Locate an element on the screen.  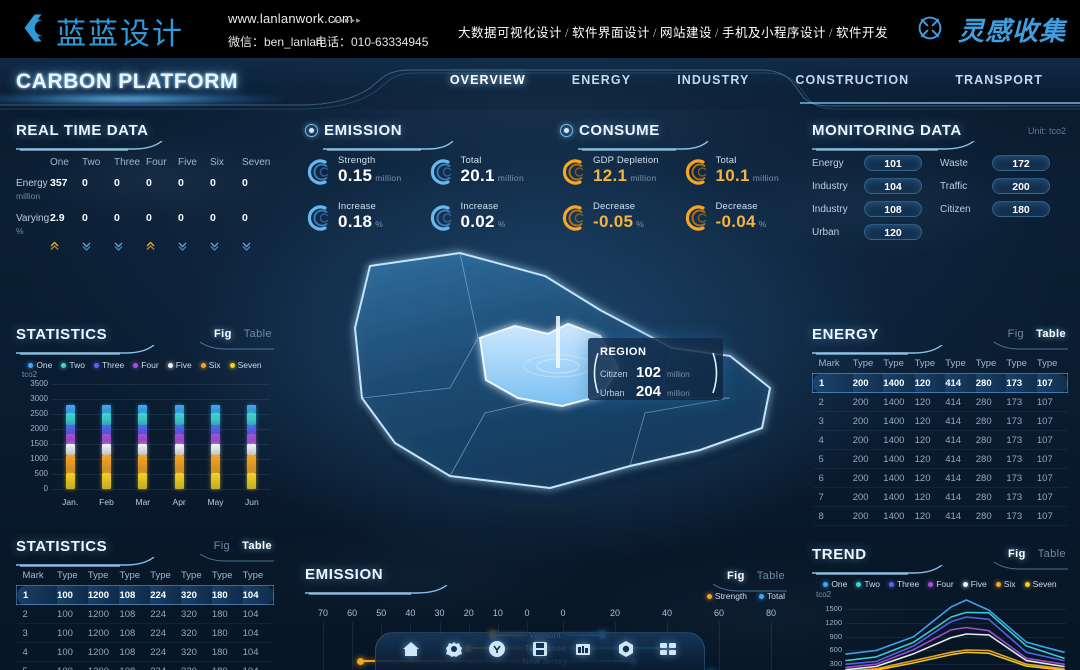
rtd-label-text: Energy is located at coordinates (32, 183).